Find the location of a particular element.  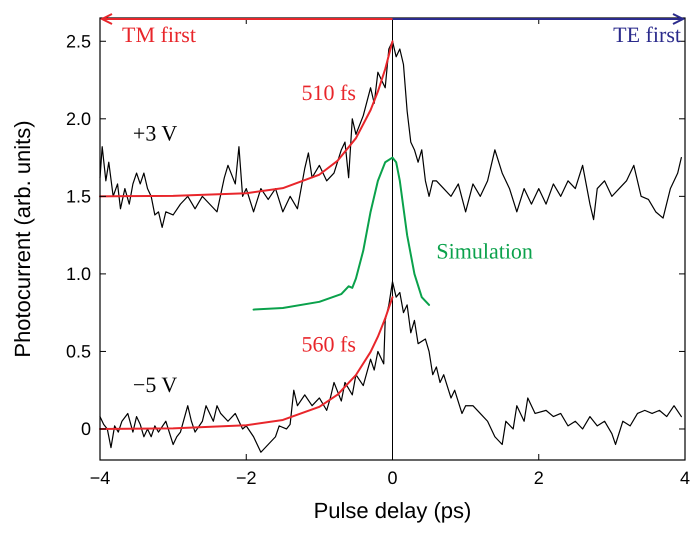

annotation: TE first is located at coordinates (647, 34).